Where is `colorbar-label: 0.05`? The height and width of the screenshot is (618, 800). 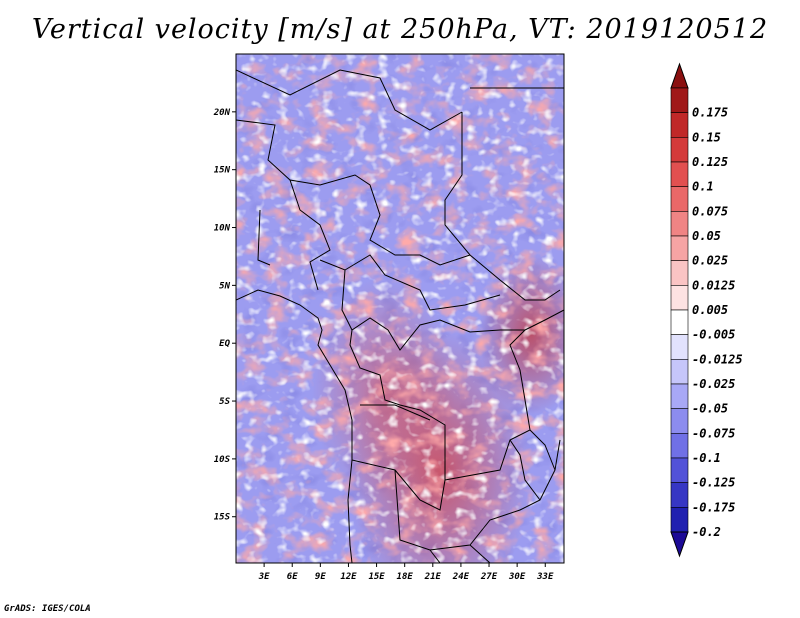
colorbar-label: 0.05 is located at coordinates (706, 236).